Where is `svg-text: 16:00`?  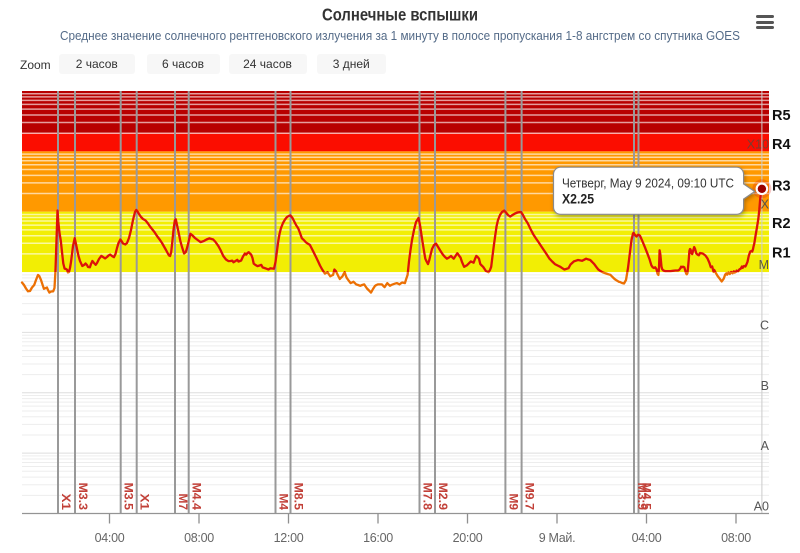
svg-text: 16:00 is located at coordinates (378, 538).